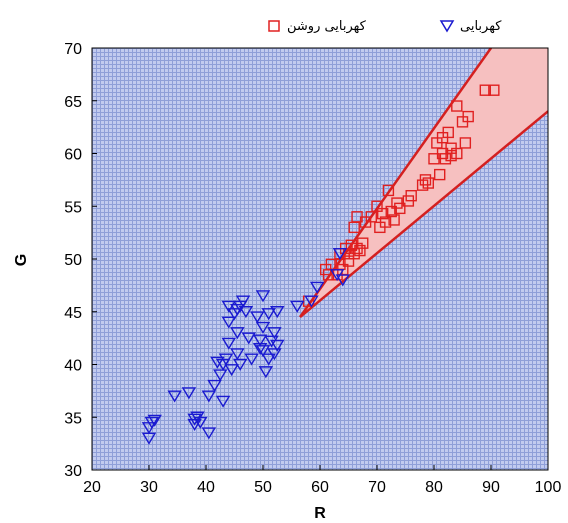 The image size is (568, 523). I want to click on x-tick-label: 60, so click(320, 487).